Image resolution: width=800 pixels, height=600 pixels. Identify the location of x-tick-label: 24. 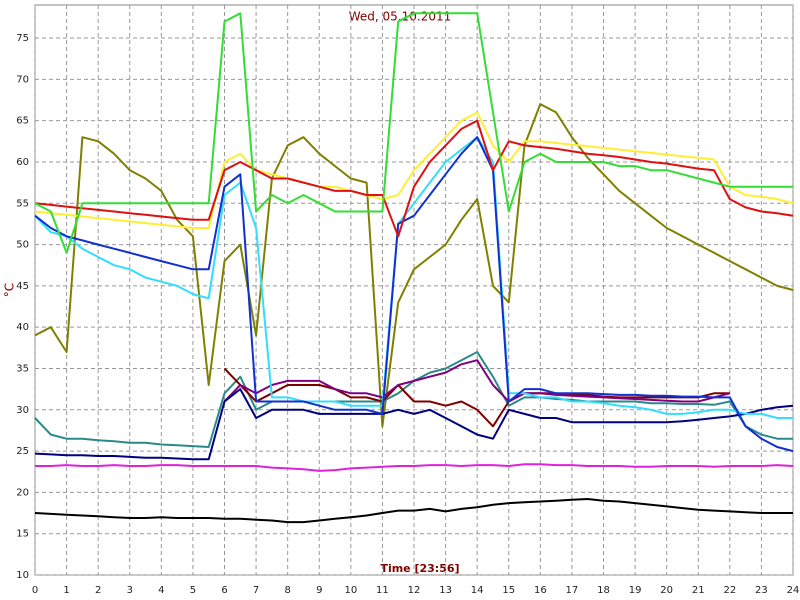
(793, 590).